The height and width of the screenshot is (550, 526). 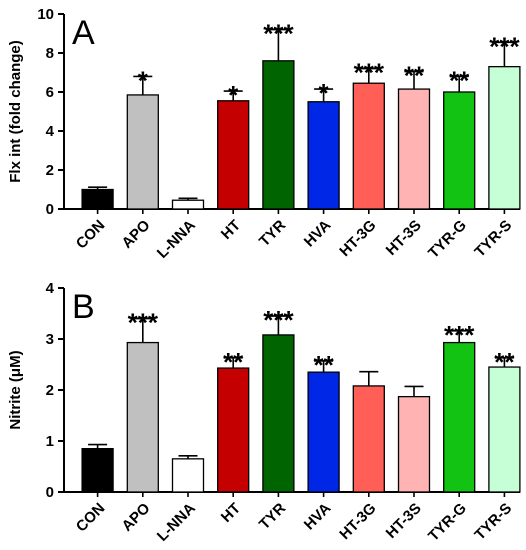 What do you see at coordinates (45, 14) in the screenshot?
I see `y-tick-label: 10` at bounding box center [45, 14].